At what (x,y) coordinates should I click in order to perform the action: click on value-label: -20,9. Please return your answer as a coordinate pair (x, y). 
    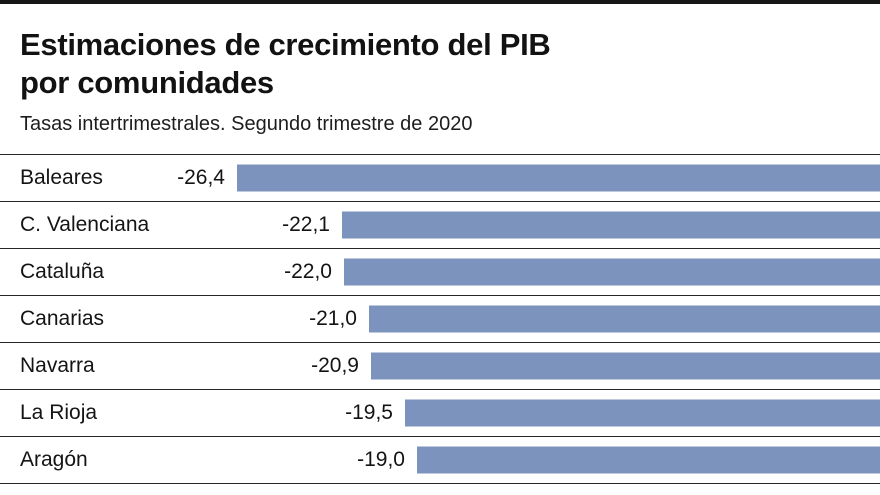
    Looking at the image, I should click on (335, 365).